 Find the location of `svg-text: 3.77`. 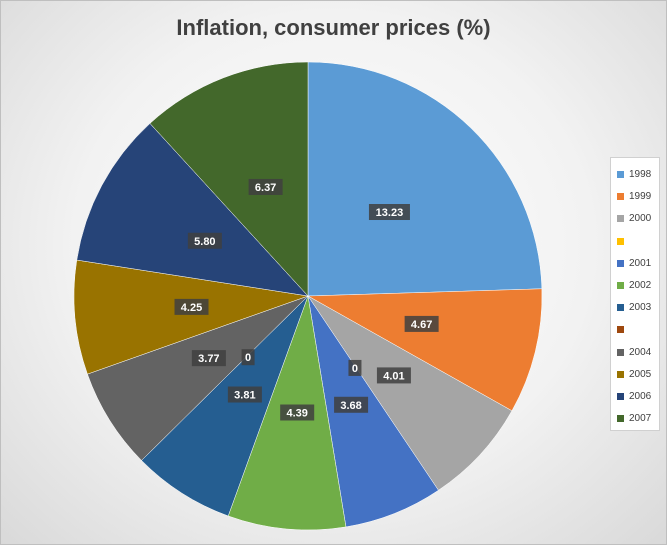

svg-text: 3.77 is located at coordinates (208, 359).